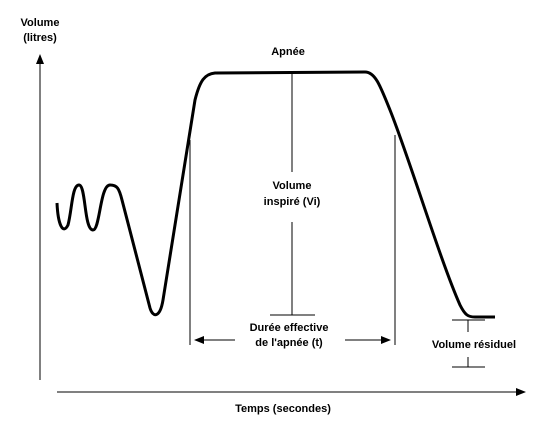 The width and height of the screenshot is (550, 421). I want to click on apnea-label: Apnée, so click(288, 52).